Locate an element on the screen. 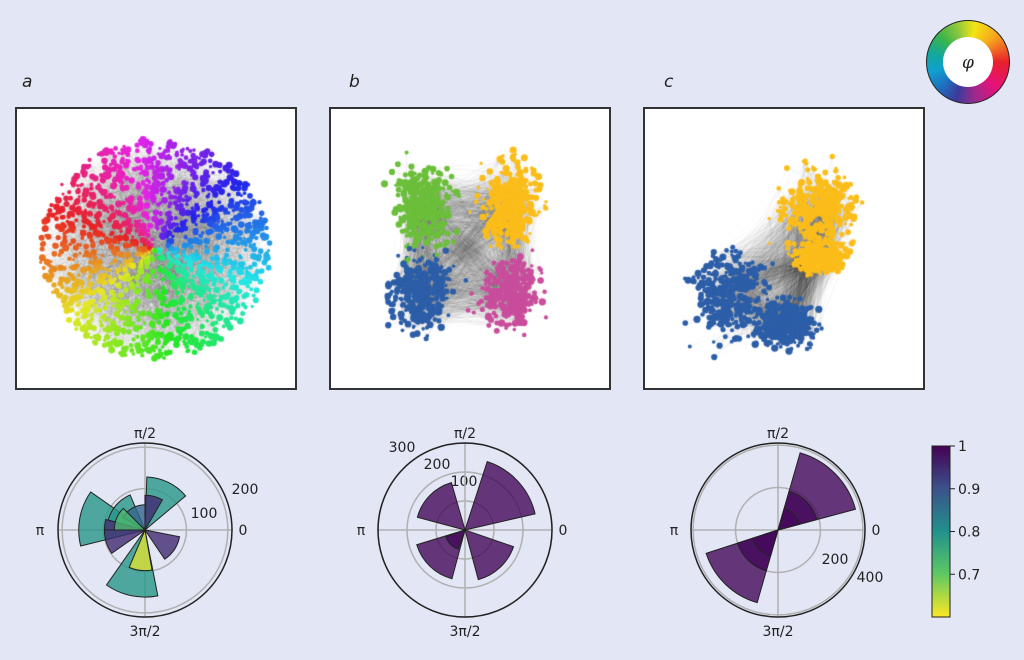 This screenshot has width=1024, height=660. angle-tick-b-180: π is located at coordinates (361, 531).